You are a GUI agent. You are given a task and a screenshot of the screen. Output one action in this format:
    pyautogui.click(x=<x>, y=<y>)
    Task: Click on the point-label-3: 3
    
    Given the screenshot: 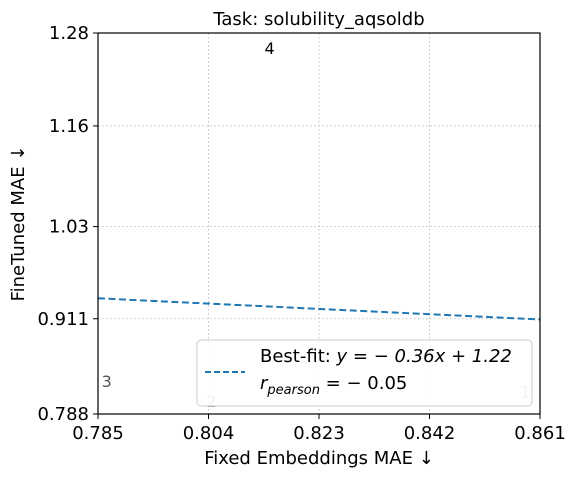 What is the action you would take?
    pyautogui.click(x=107, y=381)
    